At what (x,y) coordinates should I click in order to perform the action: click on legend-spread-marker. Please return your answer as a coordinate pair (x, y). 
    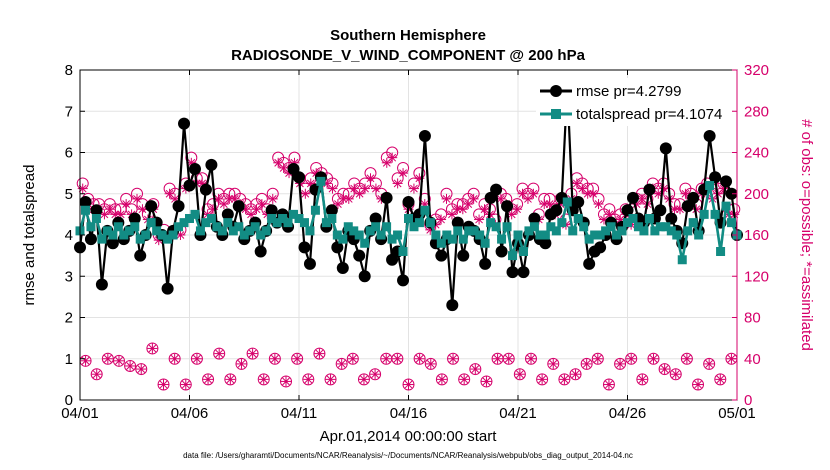
    Looking at the image, I should click on (556, 114).